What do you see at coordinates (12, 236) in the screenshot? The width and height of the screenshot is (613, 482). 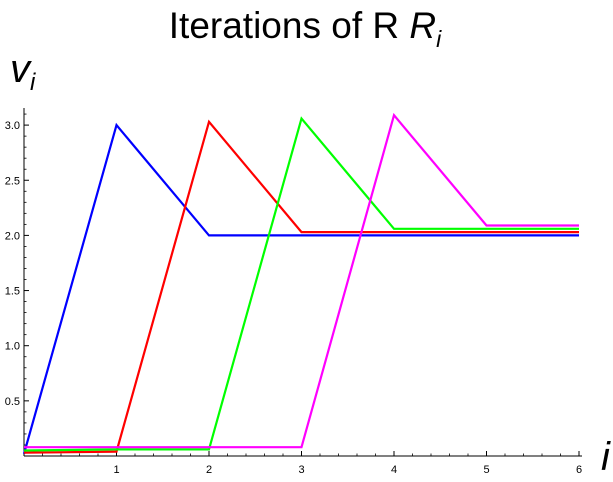 I see `y-tick-label: 2.0` at bounding box center [12, 236].